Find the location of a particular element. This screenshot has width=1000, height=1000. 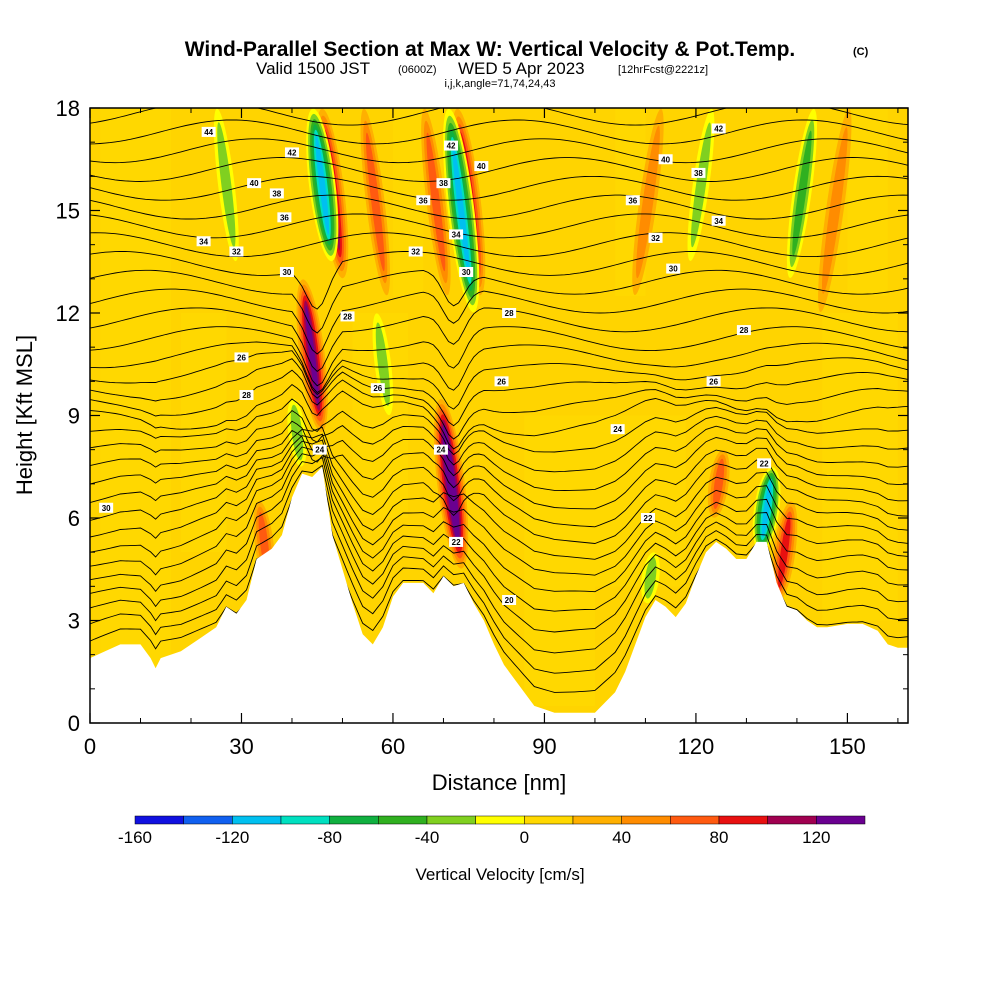

x-axis-label: Distance [nm] is located at coordinates (499, 782).